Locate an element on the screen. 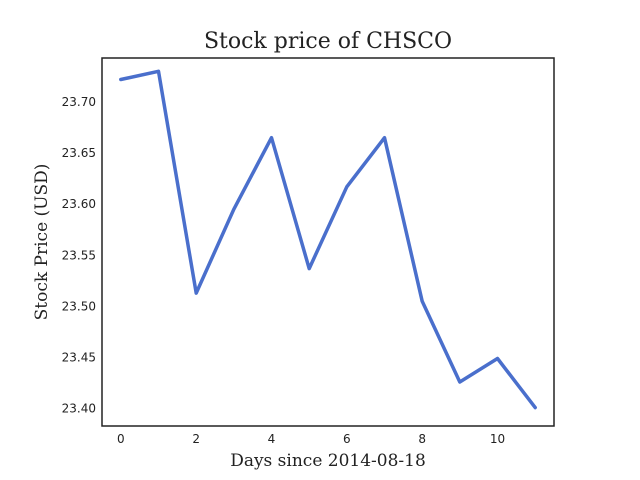  y-tick-label: 23.40 is located at coordinates (79, 409).